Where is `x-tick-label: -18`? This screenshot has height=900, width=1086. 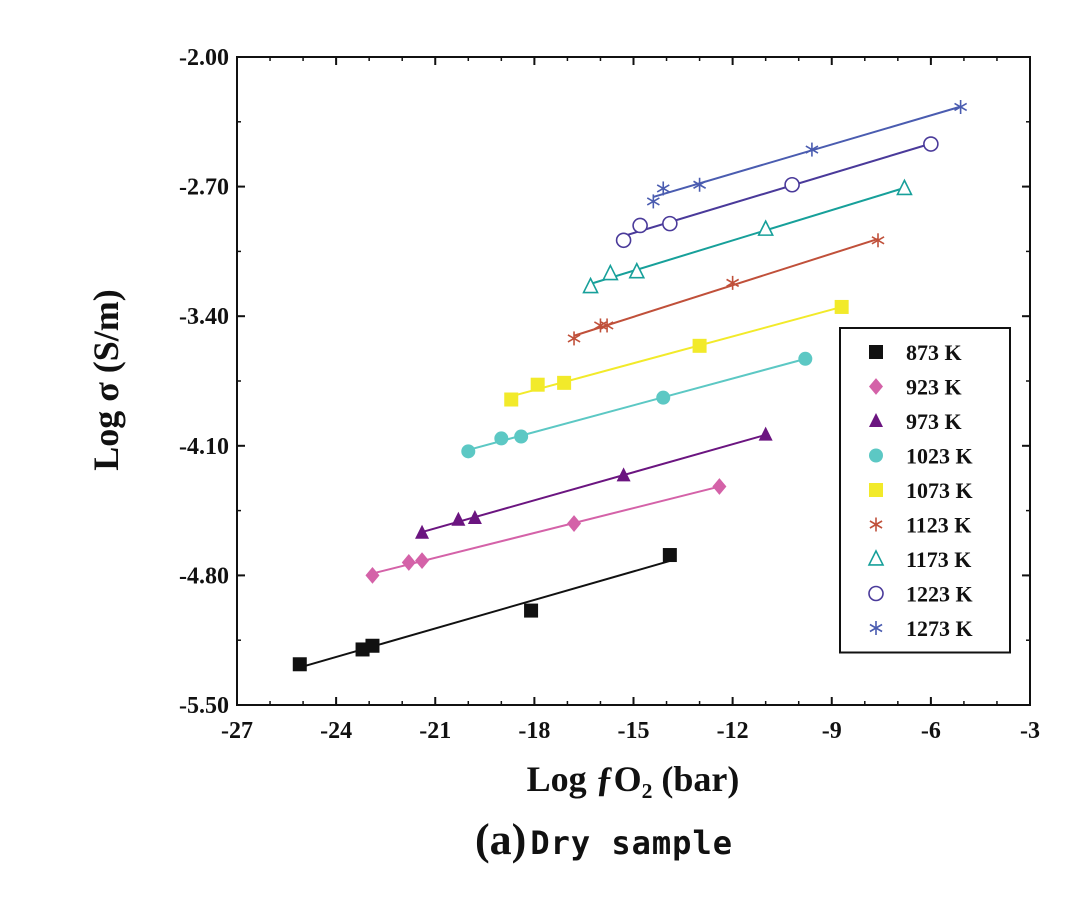
x-tick-label: -18 is located at coordinates (534, 731).